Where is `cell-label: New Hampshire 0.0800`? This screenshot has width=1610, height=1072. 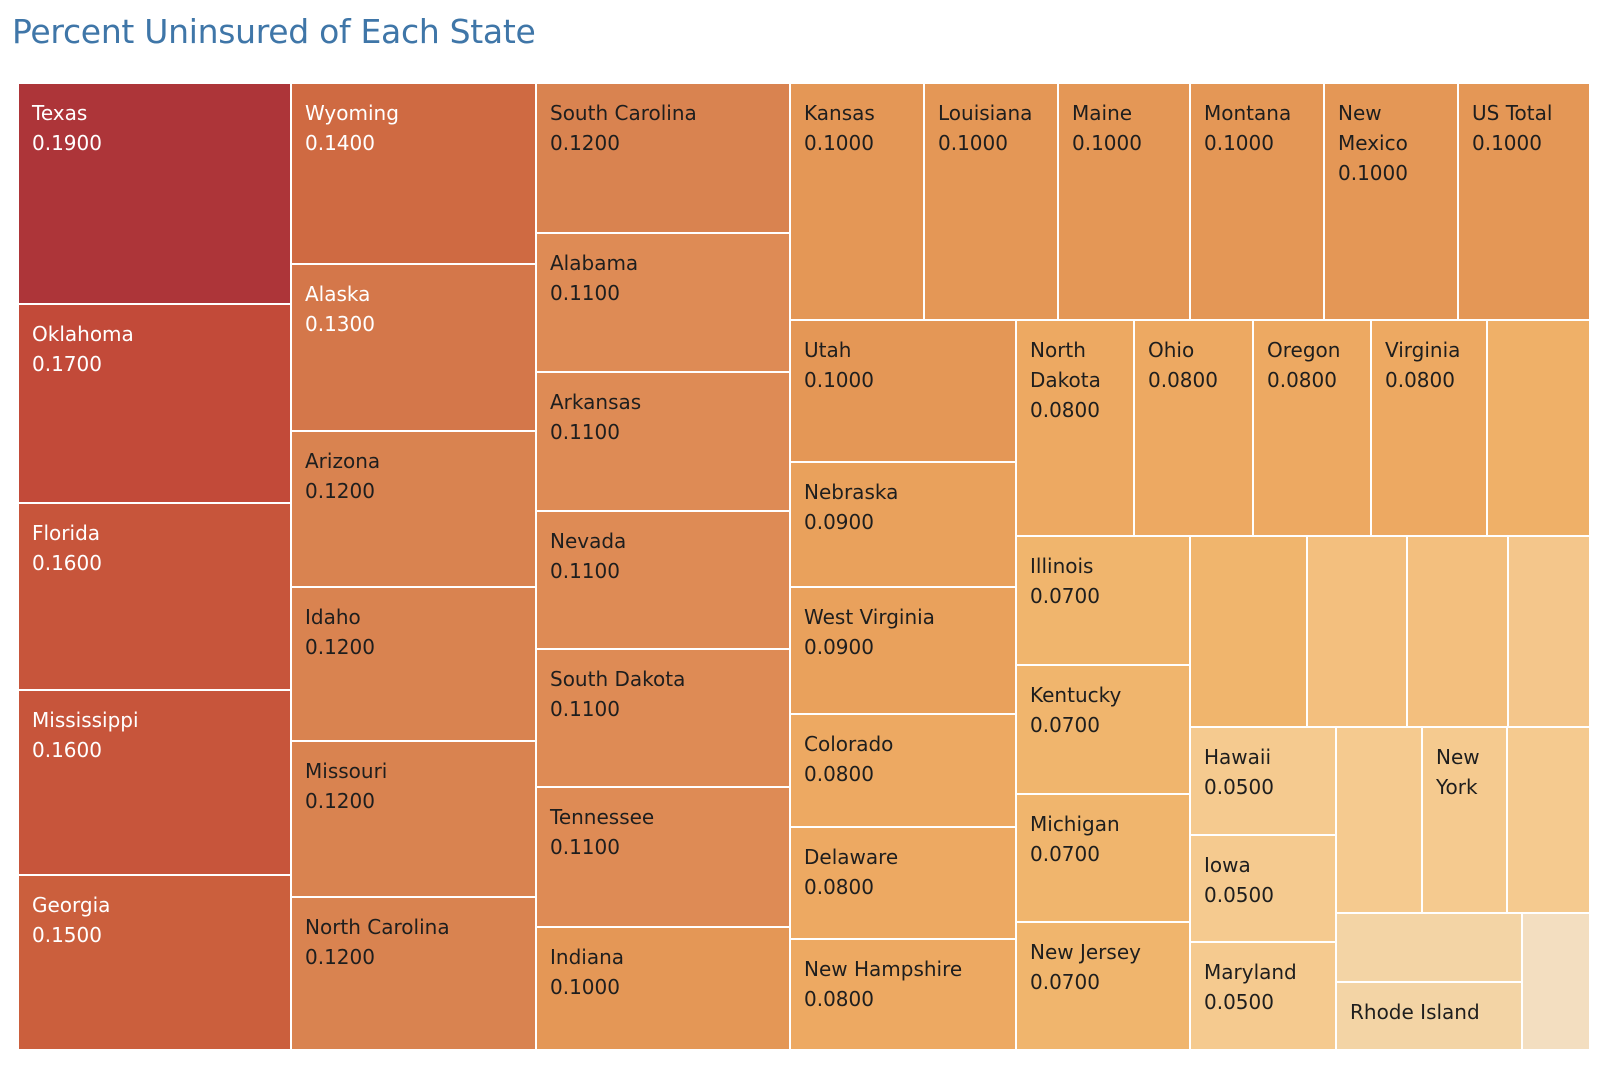
cell-label: New Hampshire 0.0800 is located at coordinates (883, 984).